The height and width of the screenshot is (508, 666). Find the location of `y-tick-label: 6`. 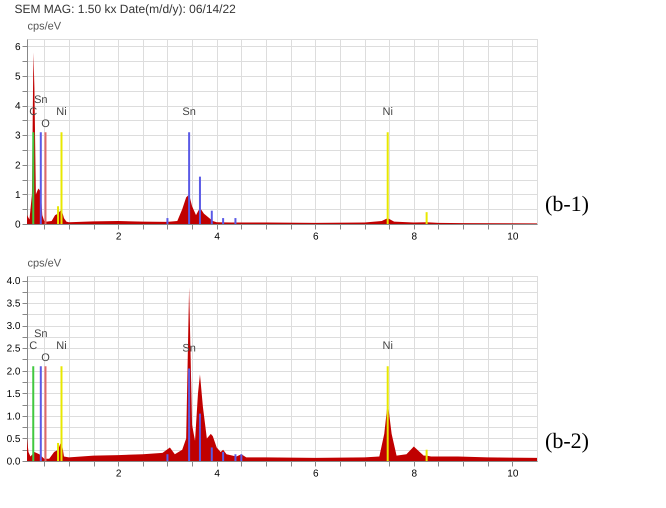

y-tick-label: 6 is located at coordinates (17, 47).